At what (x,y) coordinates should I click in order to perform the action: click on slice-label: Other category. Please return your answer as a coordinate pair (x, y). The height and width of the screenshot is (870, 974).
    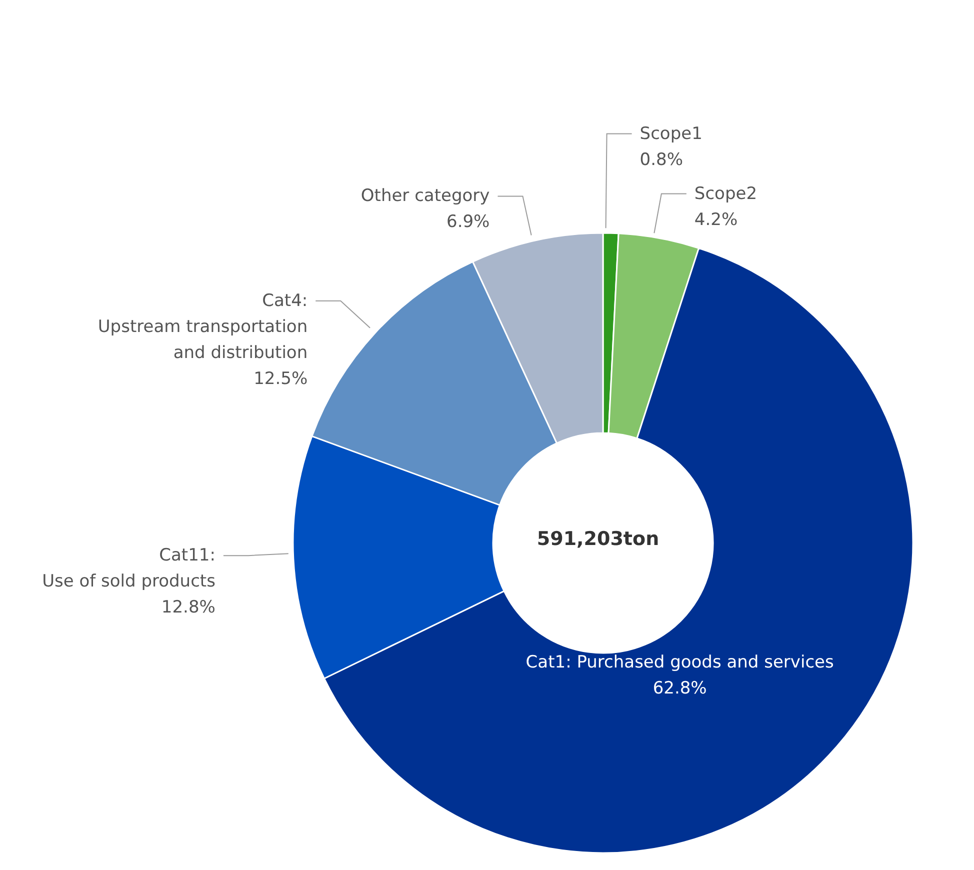
    Looking at the image, I should click on (425, 196).